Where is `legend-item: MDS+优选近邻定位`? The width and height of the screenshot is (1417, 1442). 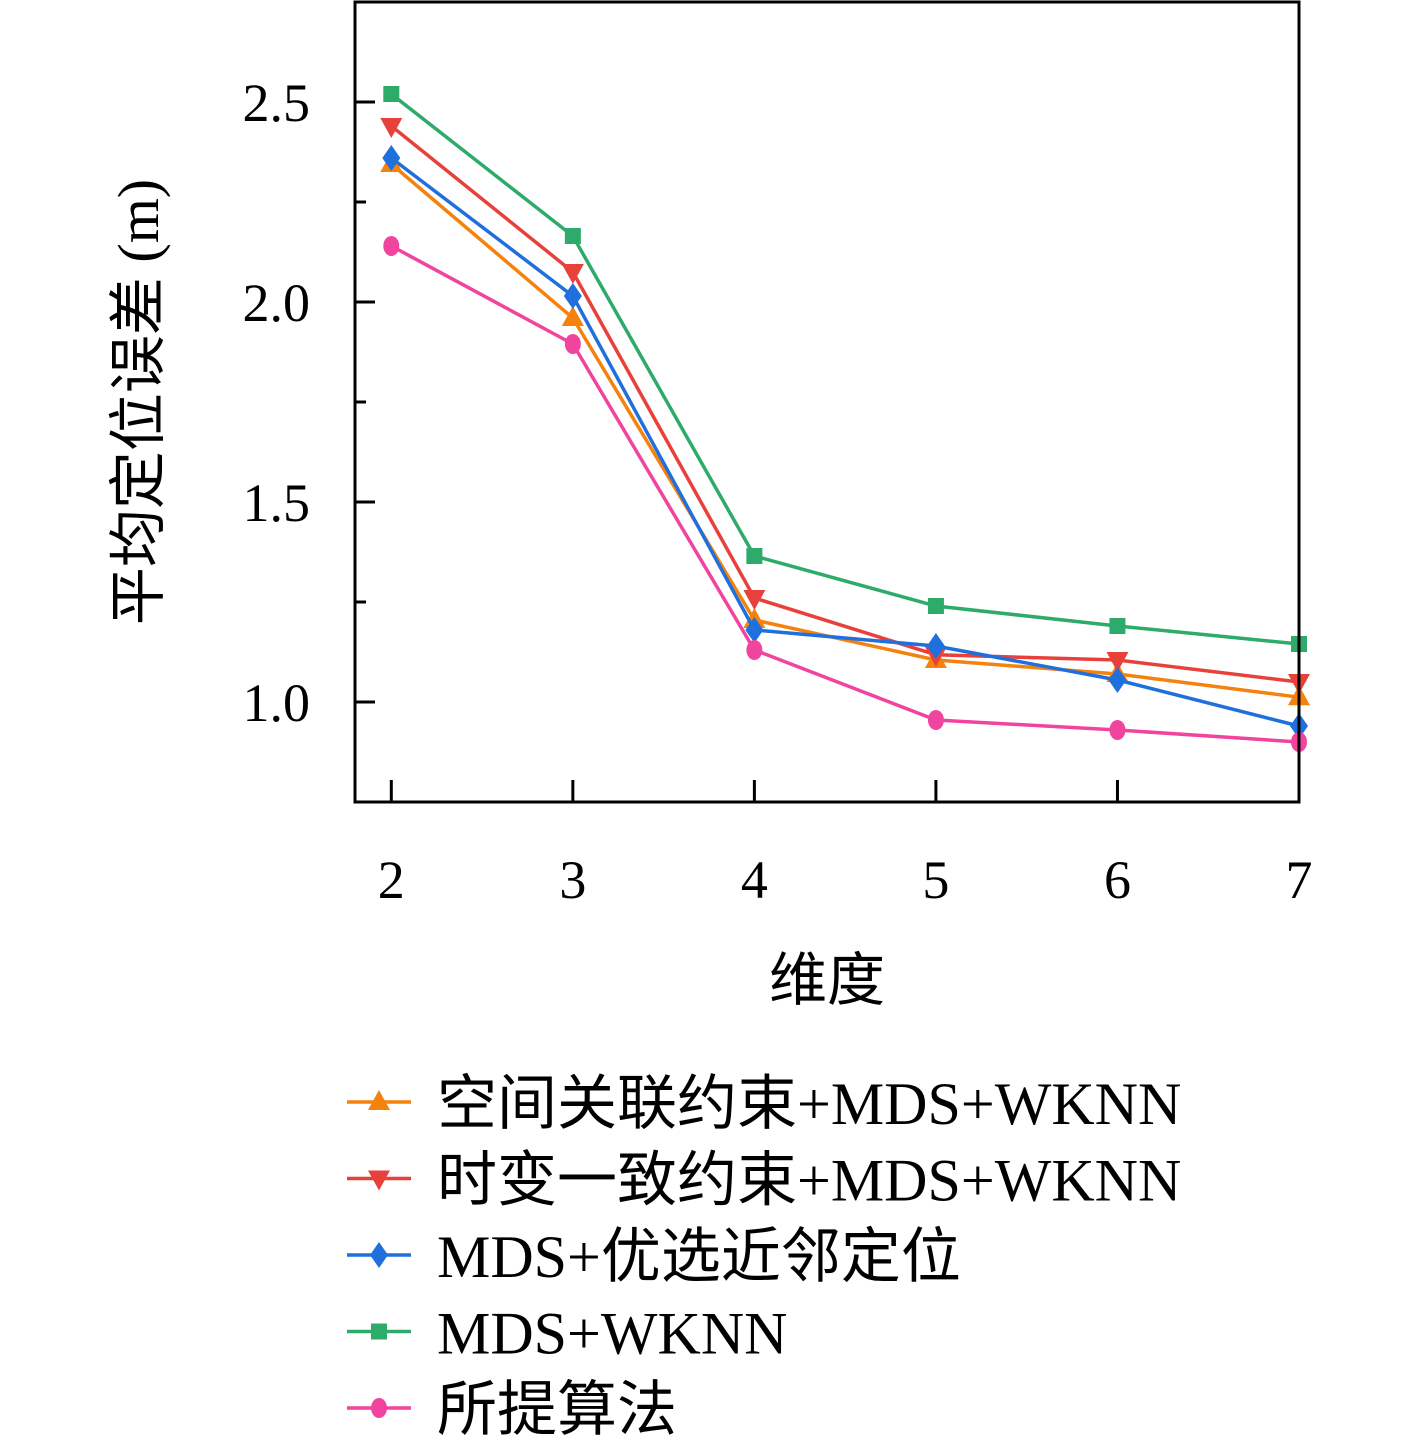
legend-item: MDS+优选近邻定位 is located at coordinates (654, 1257).